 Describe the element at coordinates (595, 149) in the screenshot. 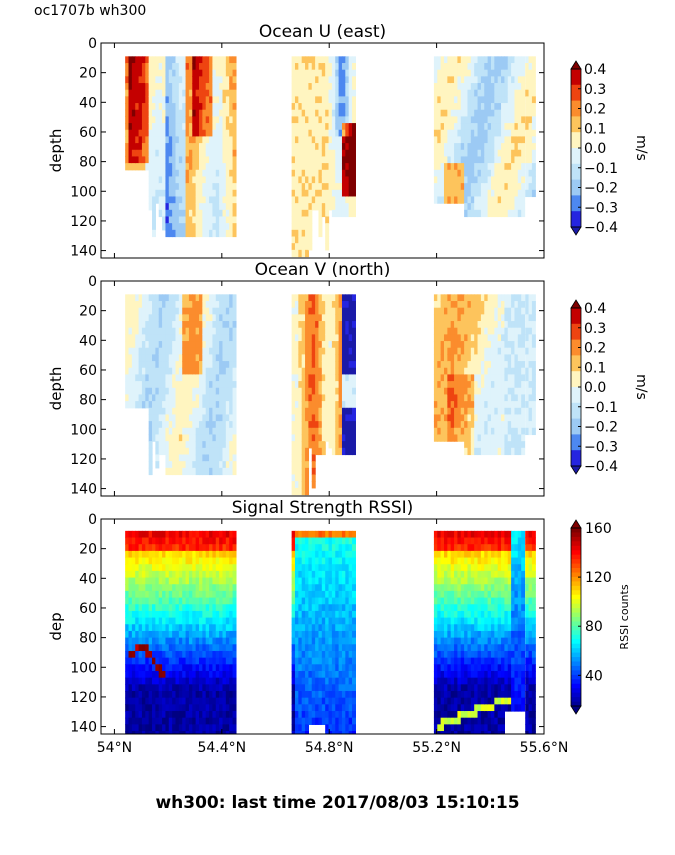

I see `colorbar-tick-label: 0.0` at that location.